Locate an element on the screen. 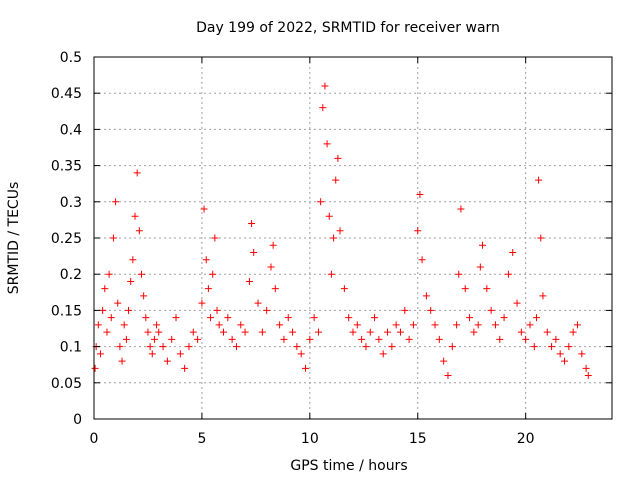 The image size is (640, 480). x-tick-label: 5 is located at coordinates (201, 439).